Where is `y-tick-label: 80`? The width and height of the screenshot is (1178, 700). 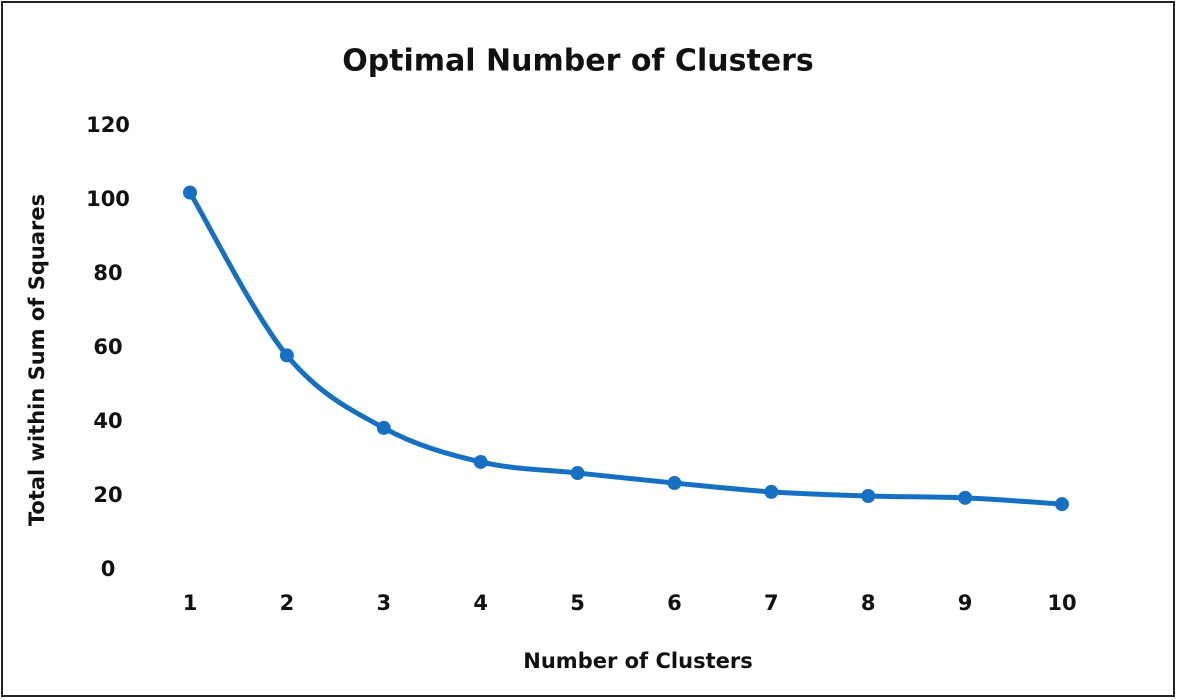 y-tick-label: 80 is located at coordinates (107, 273).